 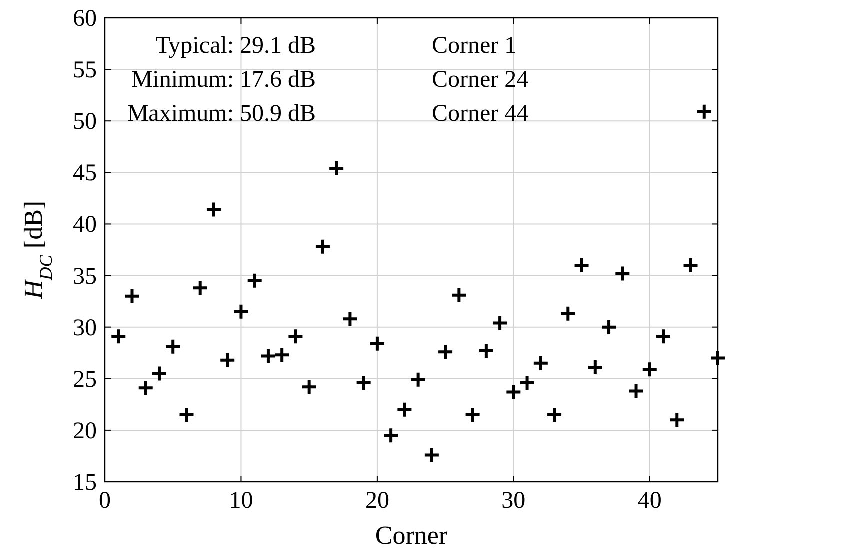 What do you see at coordinates (85, 173) in the screenshot?
I see `y-tick-label: 45` at bounding box center [85, 173].